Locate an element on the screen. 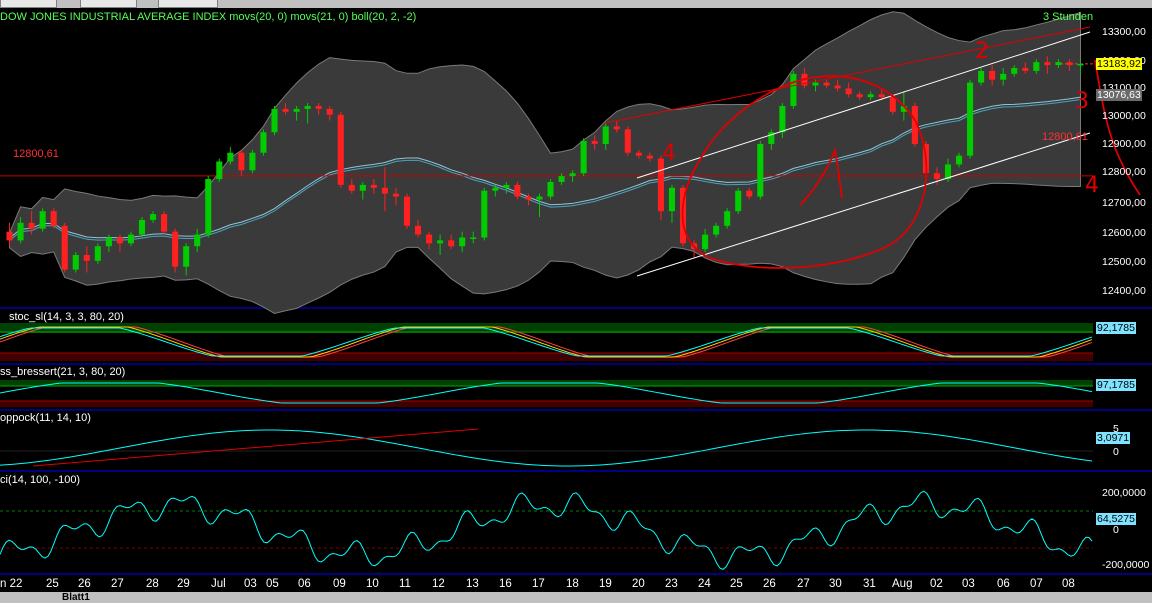 This screenshot has width=1152, height=603. ytick: 12600,00 is located at coordinates (1124, 233).